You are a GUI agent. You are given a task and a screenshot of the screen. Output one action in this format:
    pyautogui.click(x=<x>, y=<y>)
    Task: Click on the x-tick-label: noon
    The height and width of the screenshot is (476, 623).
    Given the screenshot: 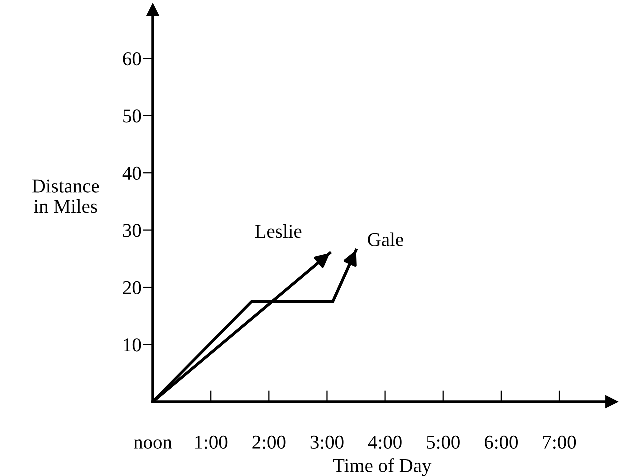 What is the action you would take?
    pyautogui.click(x=153, y=444)
    